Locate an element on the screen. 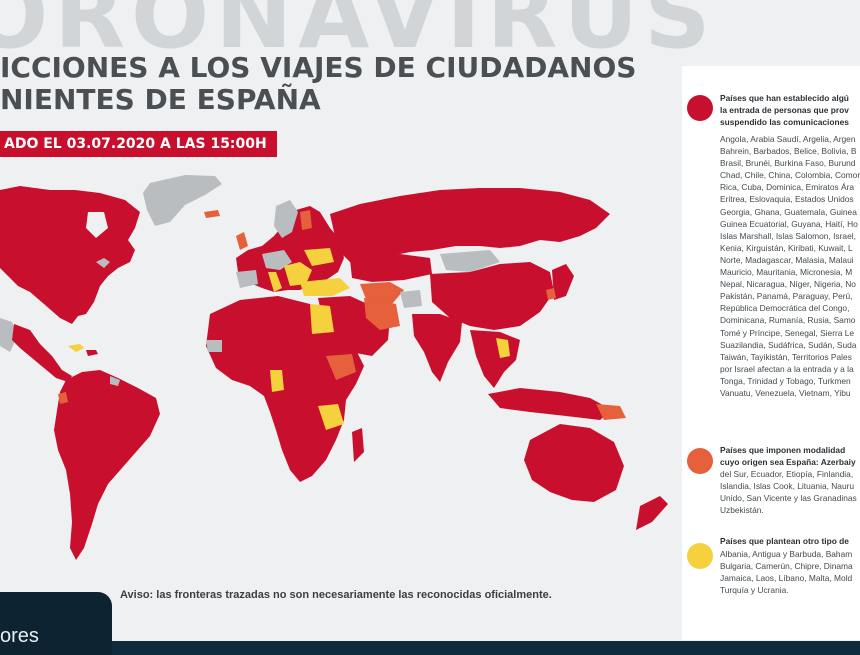 This screenshot has width=860, height=655. uk is located at coordinates (242, 241).